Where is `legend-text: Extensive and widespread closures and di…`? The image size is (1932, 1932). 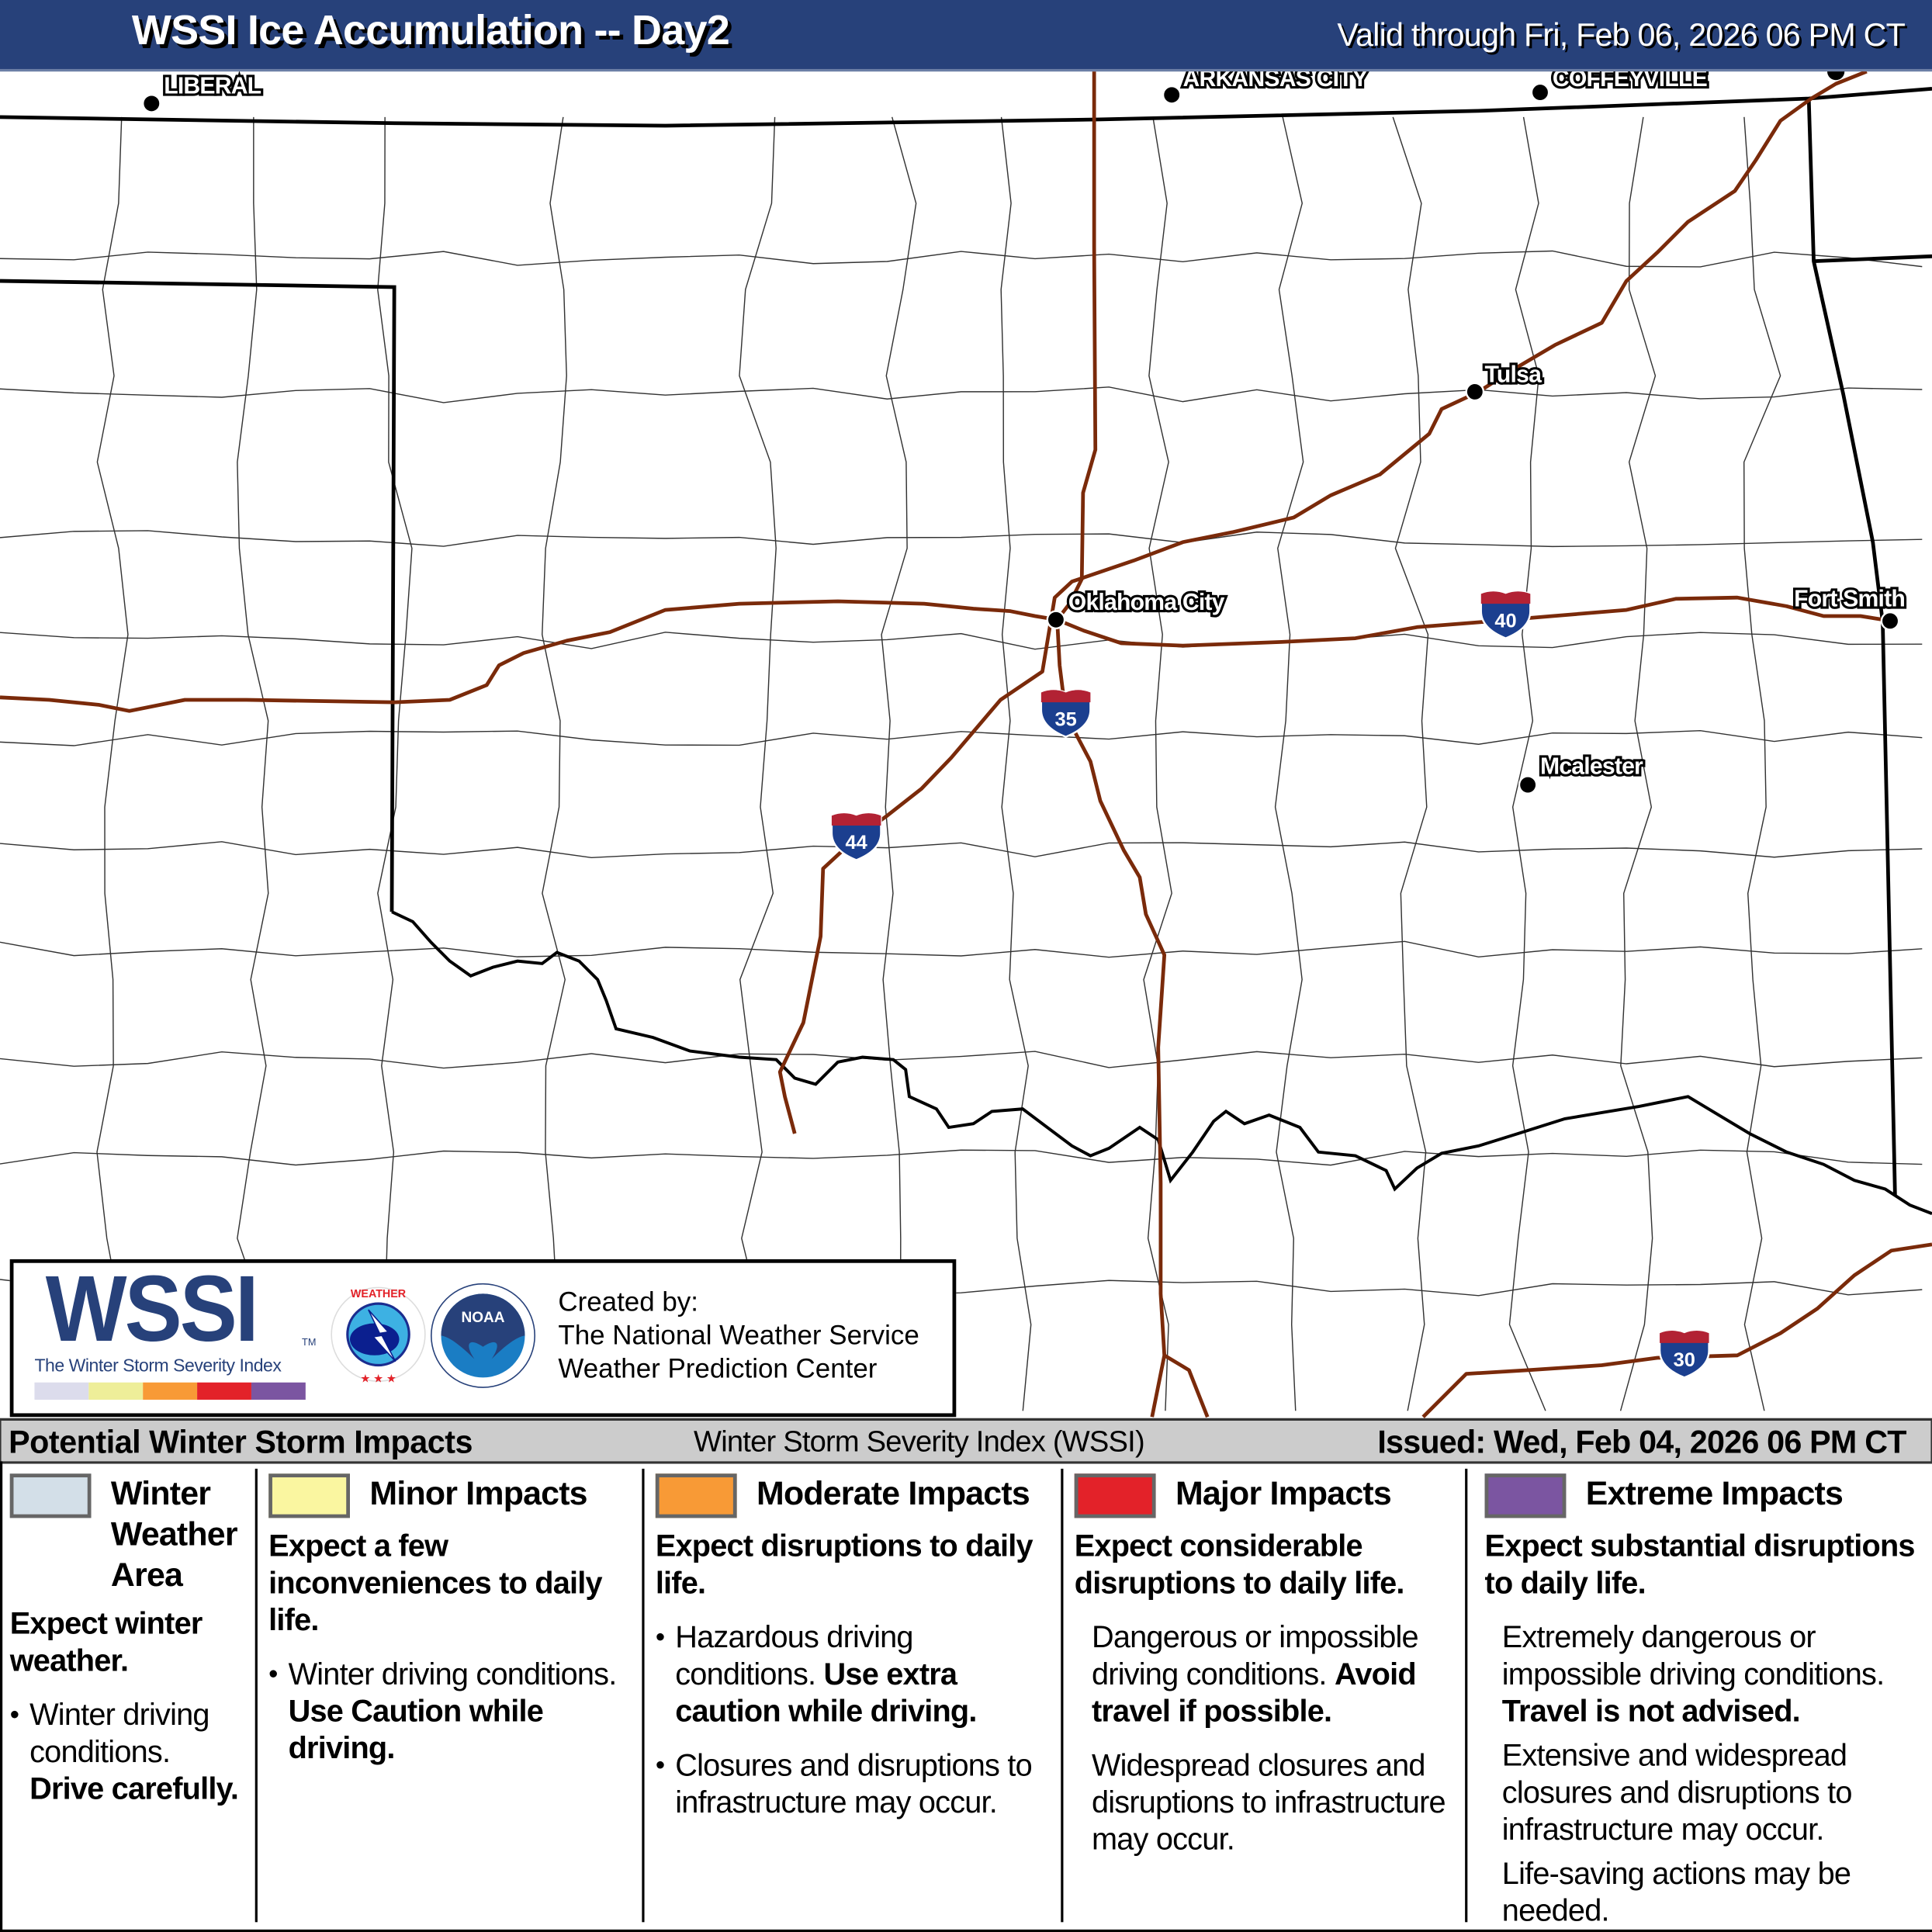
legend-text: Extensive and widespread closures and di… is located at coordinates (1677, 1792).